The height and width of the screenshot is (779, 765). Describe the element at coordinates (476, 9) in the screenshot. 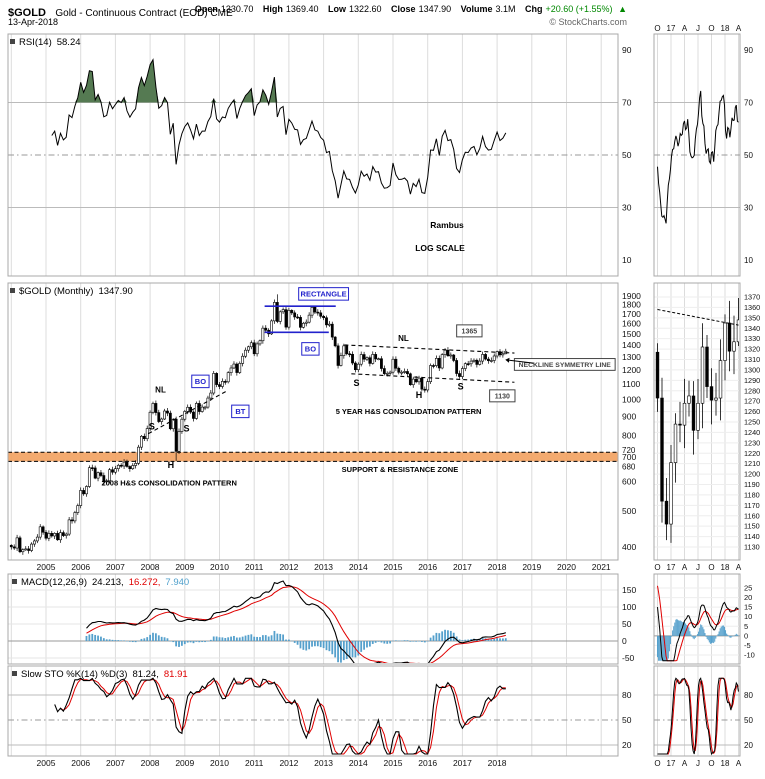

I see `quote-volume-label: Volume` at that location.